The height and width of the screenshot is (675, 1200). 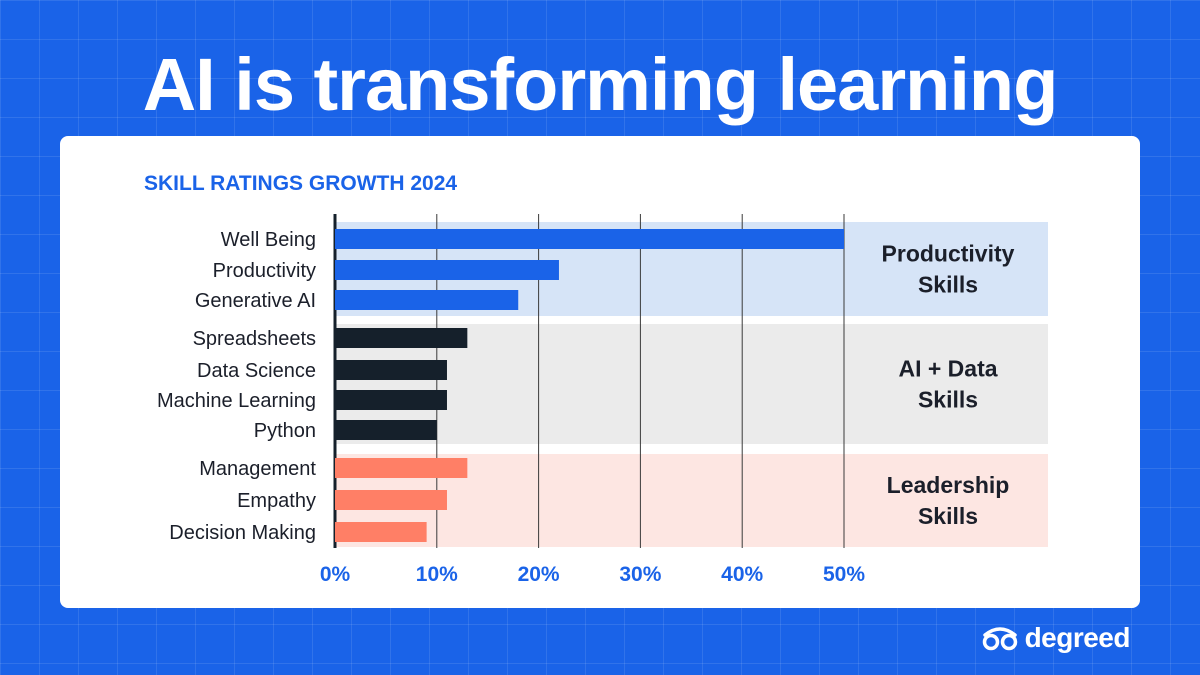 What do you see at coordinates (255, 301) in the screenshot?
I see `category-label: Generative AI` at bounding box center [255, 301].